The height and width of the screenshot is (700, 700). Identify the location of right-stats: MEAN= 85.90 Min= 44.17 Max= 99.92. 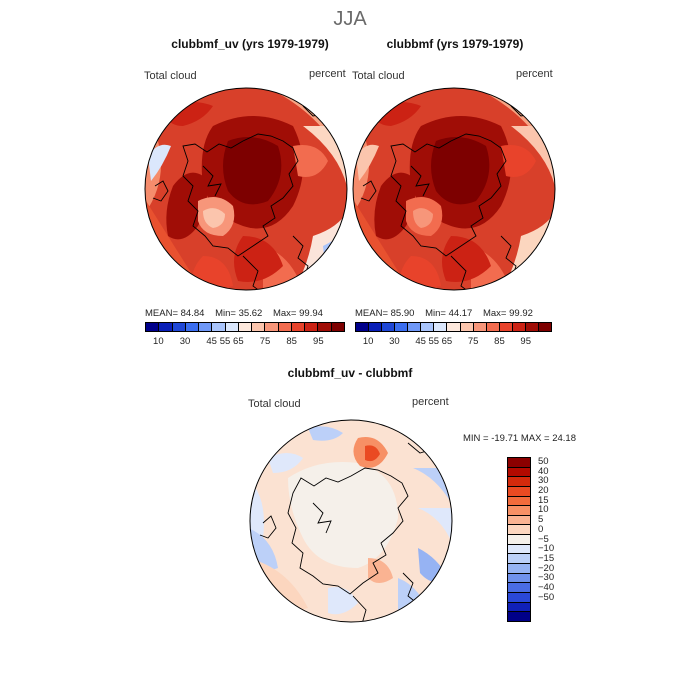
(444, 313).